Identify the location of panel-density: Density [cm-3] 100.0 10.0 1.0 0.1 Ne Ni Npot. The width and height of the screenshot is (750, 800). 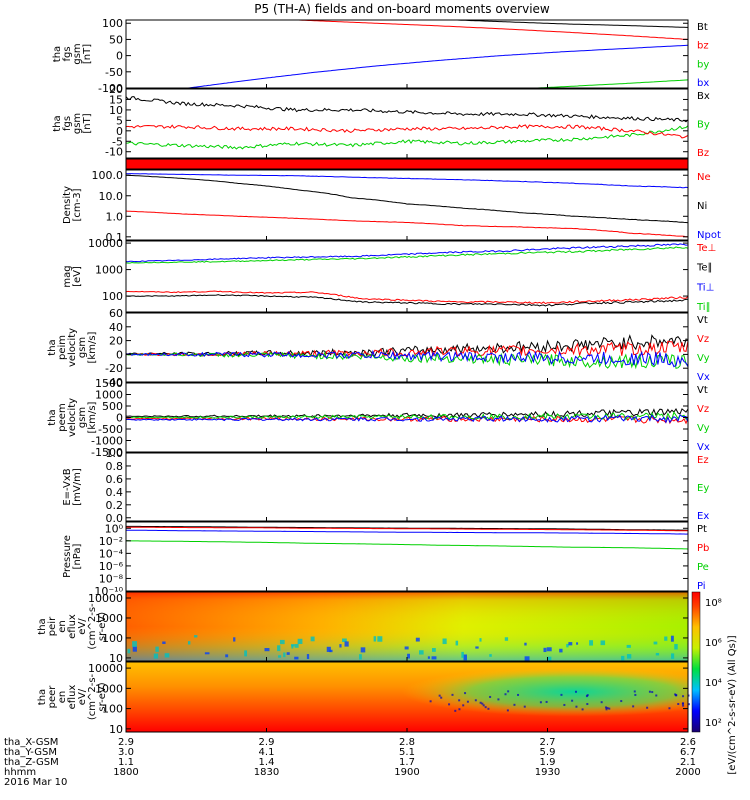
(391, 206).